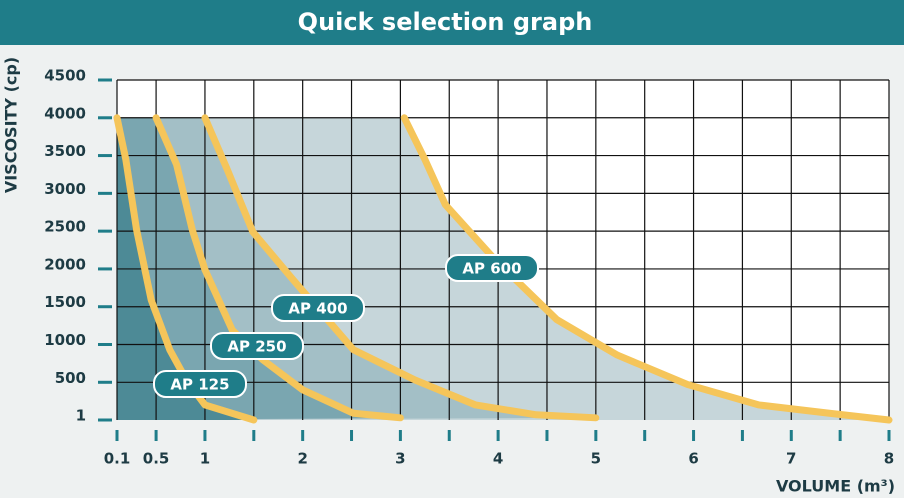  What do you see at coordinates (65, 264) in the screenshot?
I see `y-tick-label: 2000` at bounding box center [65, 264].